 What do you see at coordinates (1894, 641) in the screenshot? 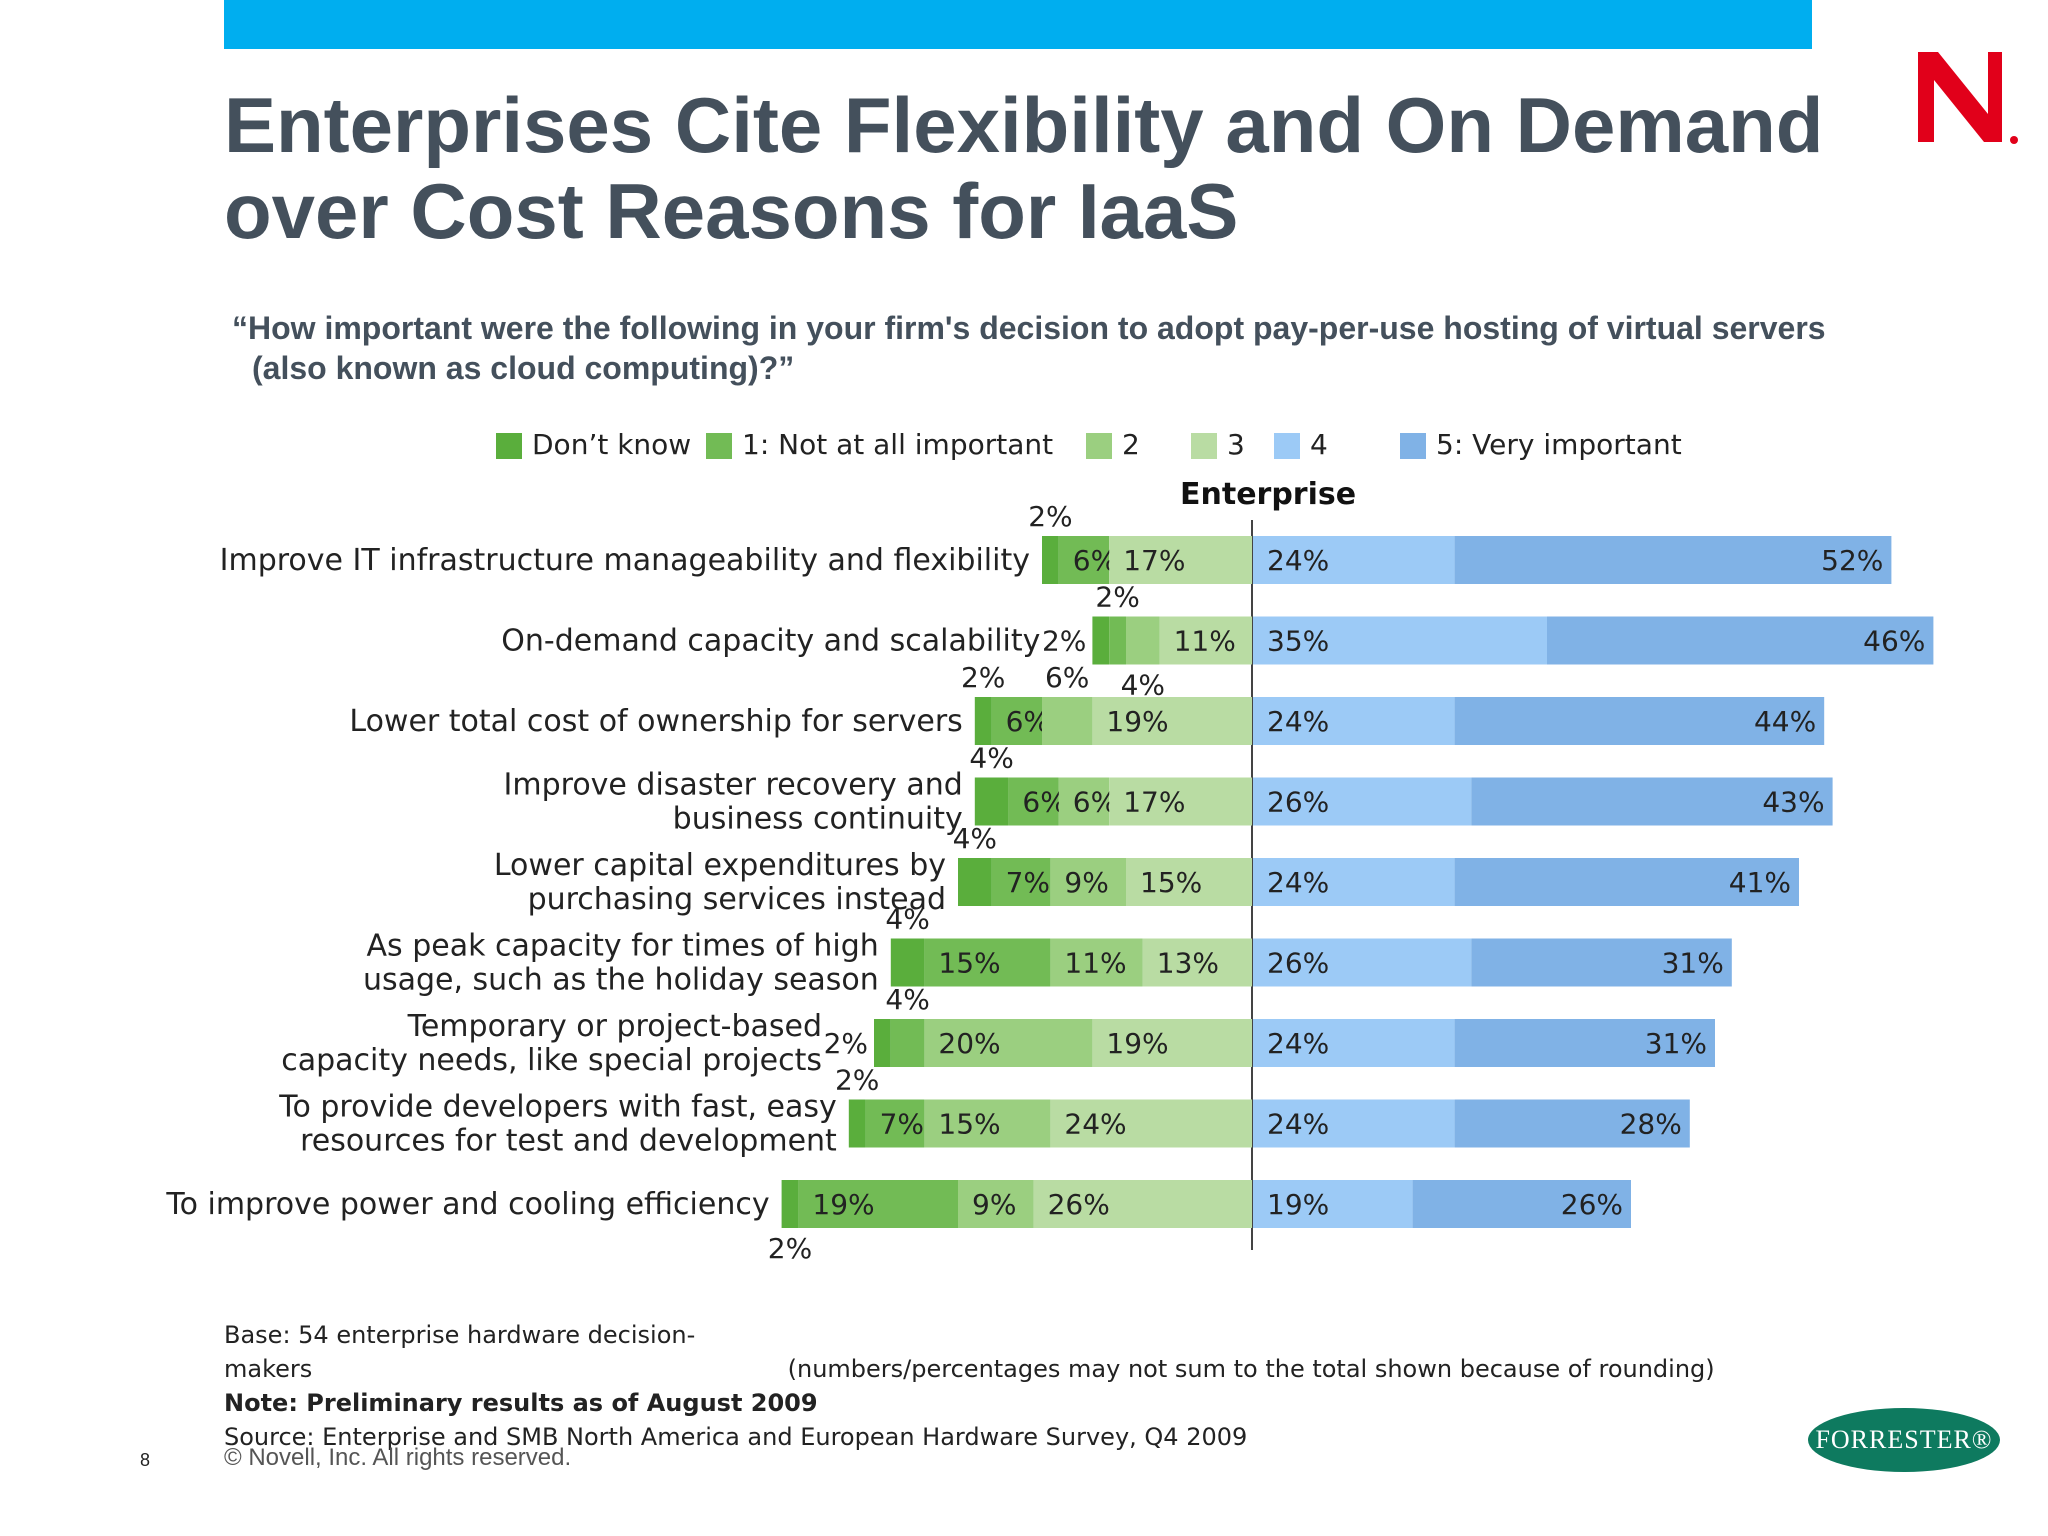
I see `data-label: 46%` at bounding box center [1894, 641].